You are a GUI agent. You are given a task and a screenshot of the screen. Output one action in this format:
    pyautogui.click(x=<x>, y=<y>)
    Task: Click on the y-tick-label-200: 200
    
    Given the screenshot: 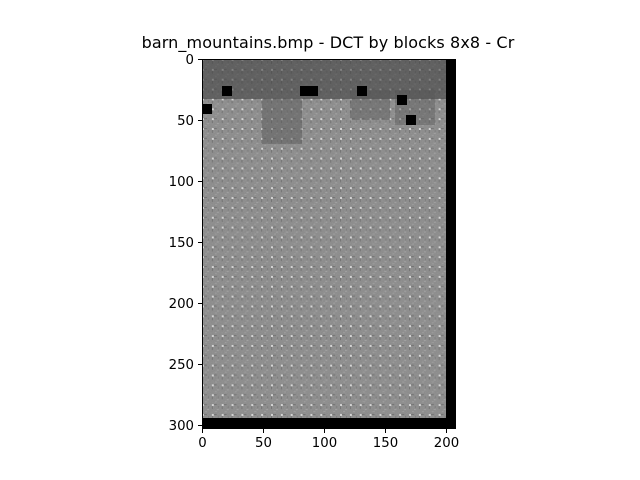 What is the action you would take?
    pyautogui.click(x=181, y=304)
    